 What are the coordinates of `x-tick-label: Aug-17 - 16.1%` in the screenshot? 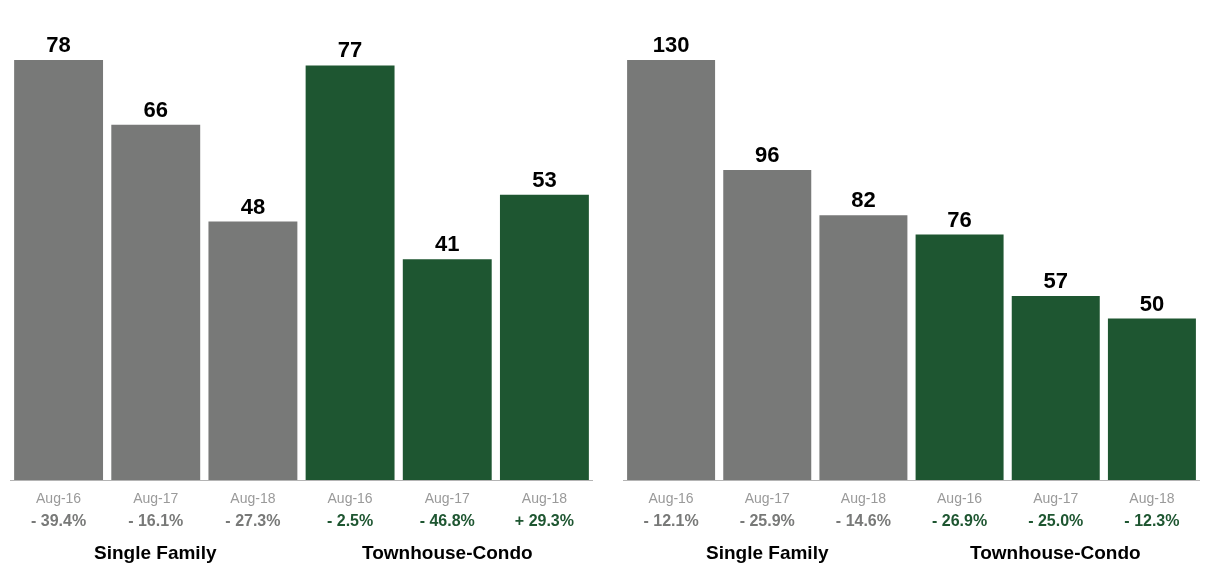 It's located at (156, 509).